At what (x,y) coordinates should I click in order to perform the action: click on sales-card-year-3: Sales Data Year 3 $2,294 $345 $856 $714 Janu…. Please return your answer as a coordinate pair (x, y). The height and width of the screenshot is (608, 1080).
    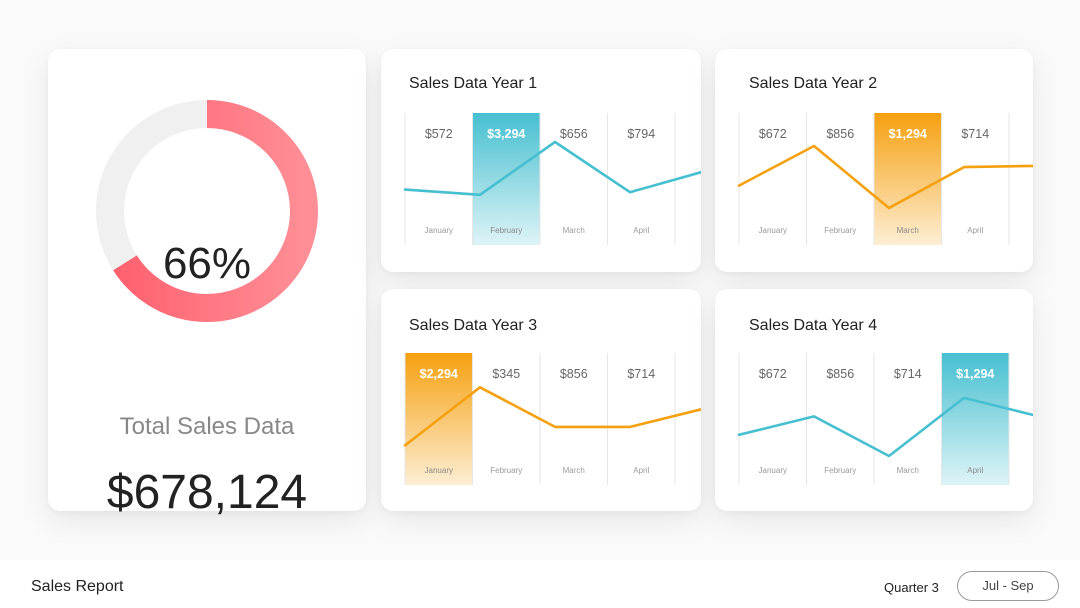
    Looking at the image, I should click on (541, 400).